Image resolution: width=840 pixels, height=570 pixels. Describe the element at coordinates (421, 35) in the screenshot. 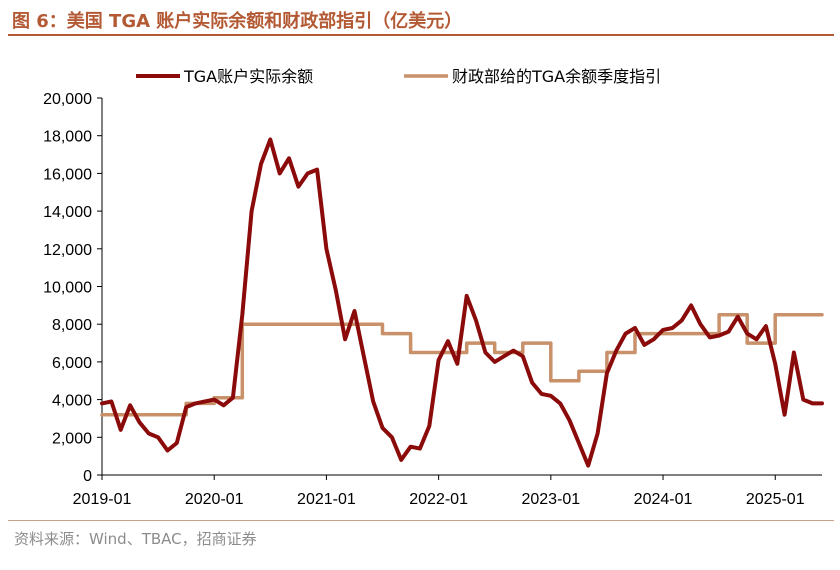

I see `title-rule` at that location.